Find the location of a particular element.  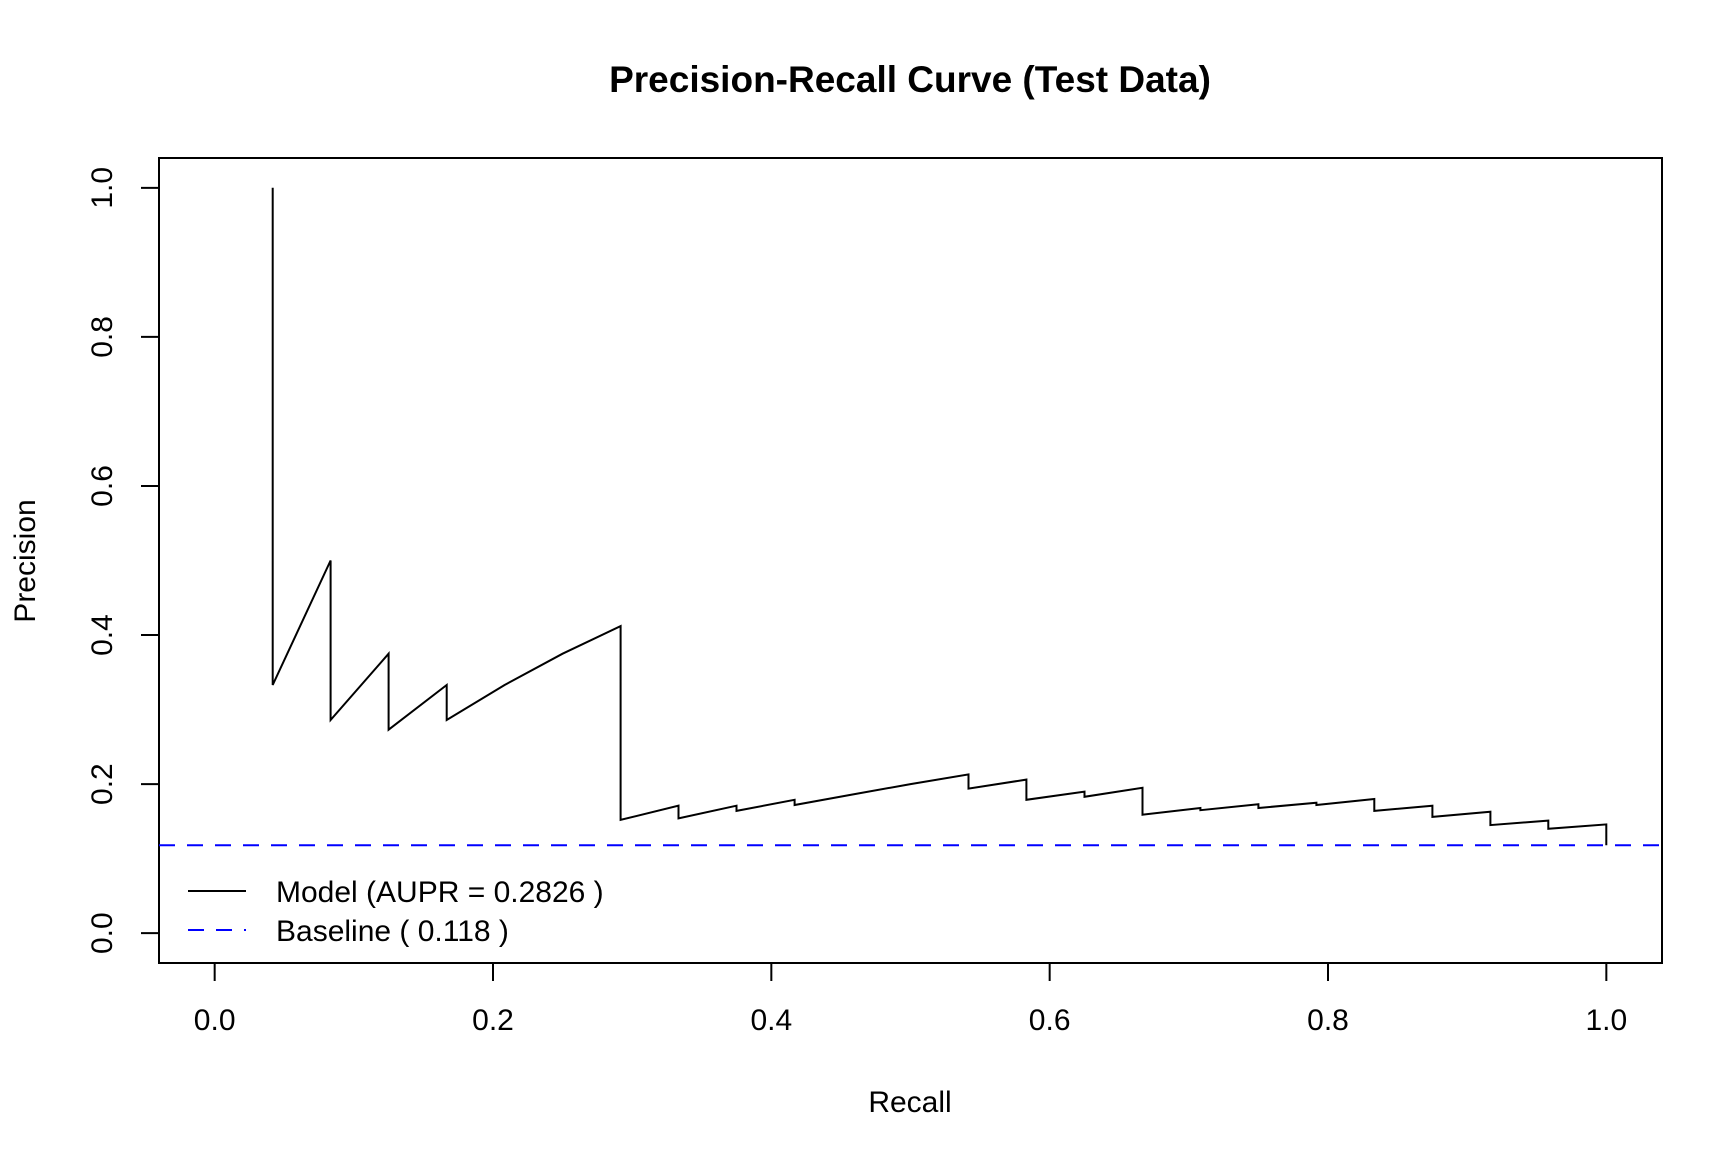

x-tick-label: 0.2 is located at coordinates (493, 1020).